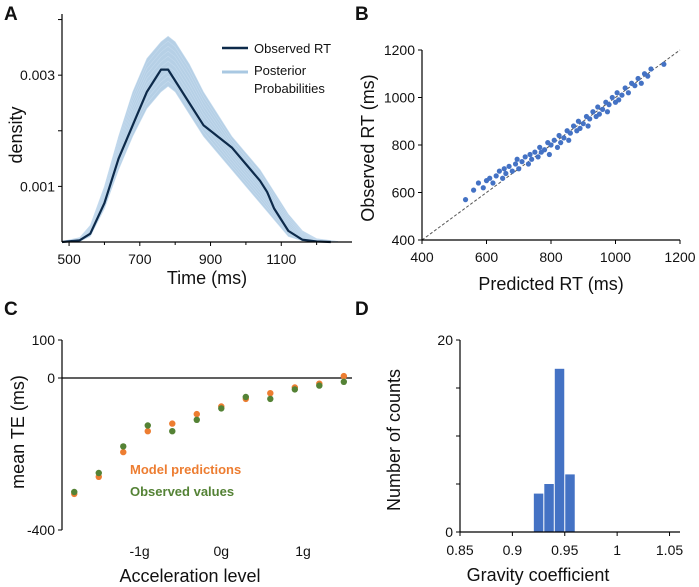  What do you see at coordinates (399, 98) in the screenshot?
I see `y-tick-label: 1000` at bounding box center [399, 98].